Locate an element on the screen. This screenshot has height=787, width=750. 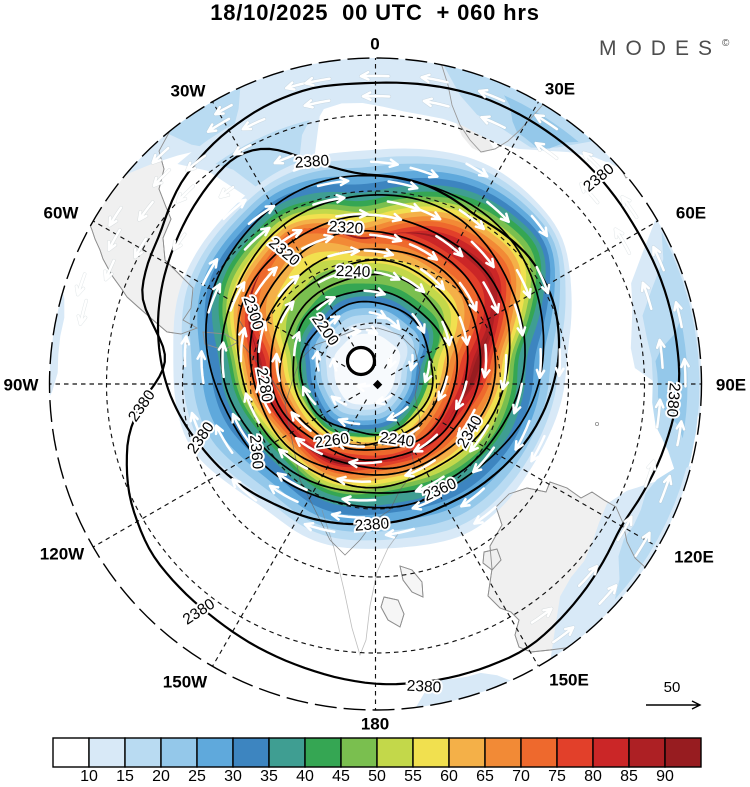
svg-text: 70 is located at coordinates (521, 775).